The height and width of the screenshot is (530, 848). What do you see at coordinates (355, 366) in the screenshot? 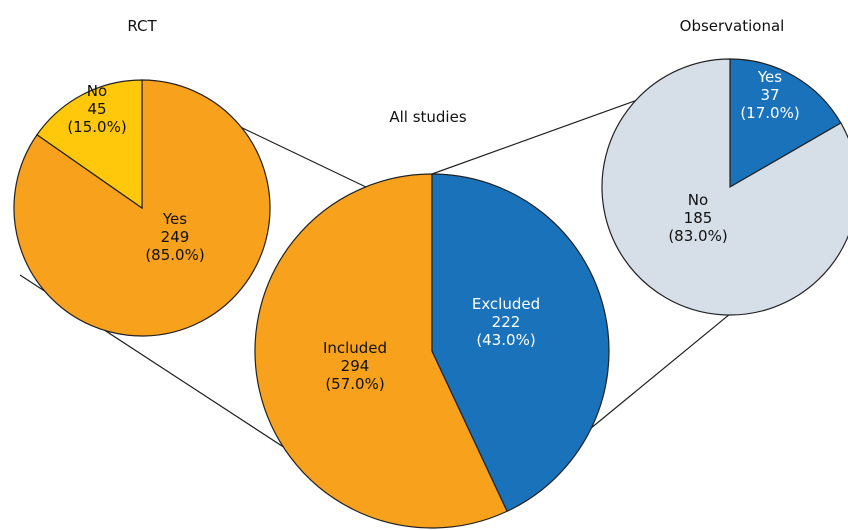
I see `label-all-studies-included: Included 294 (57.0%)` at bounding box center [355, 366].